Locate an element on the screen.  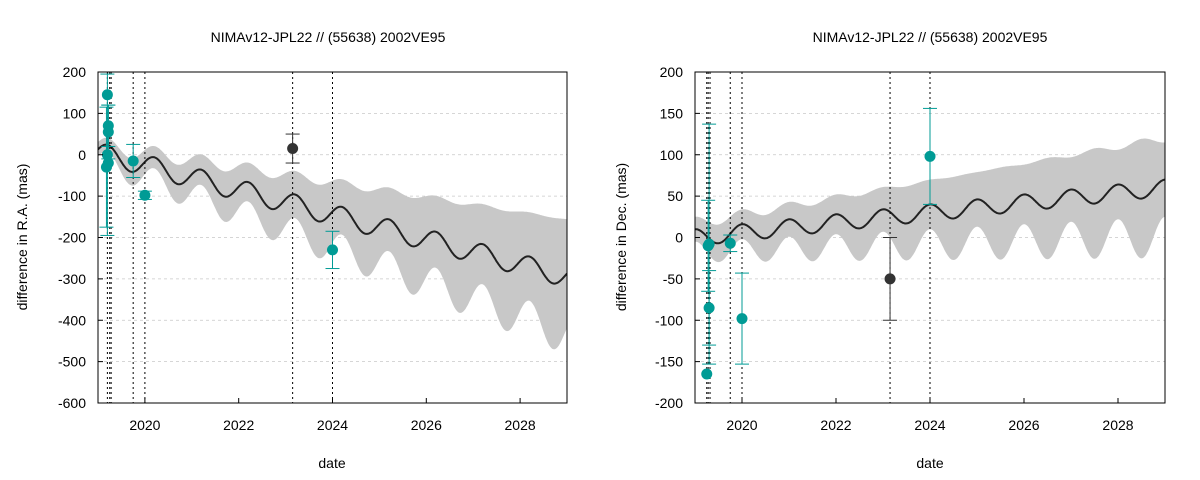
ra-ytick-label: 0 is located at coordinates (82, 155).